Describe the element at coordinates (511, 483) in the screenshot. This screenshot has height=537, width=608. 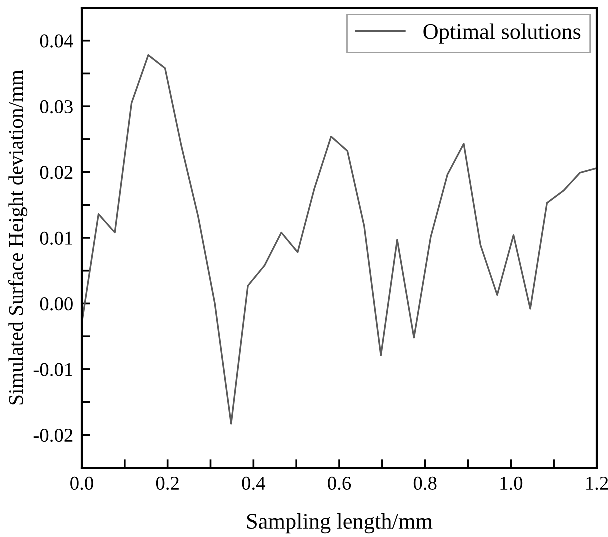
I see `x-tick-label: 1.0` at that location.